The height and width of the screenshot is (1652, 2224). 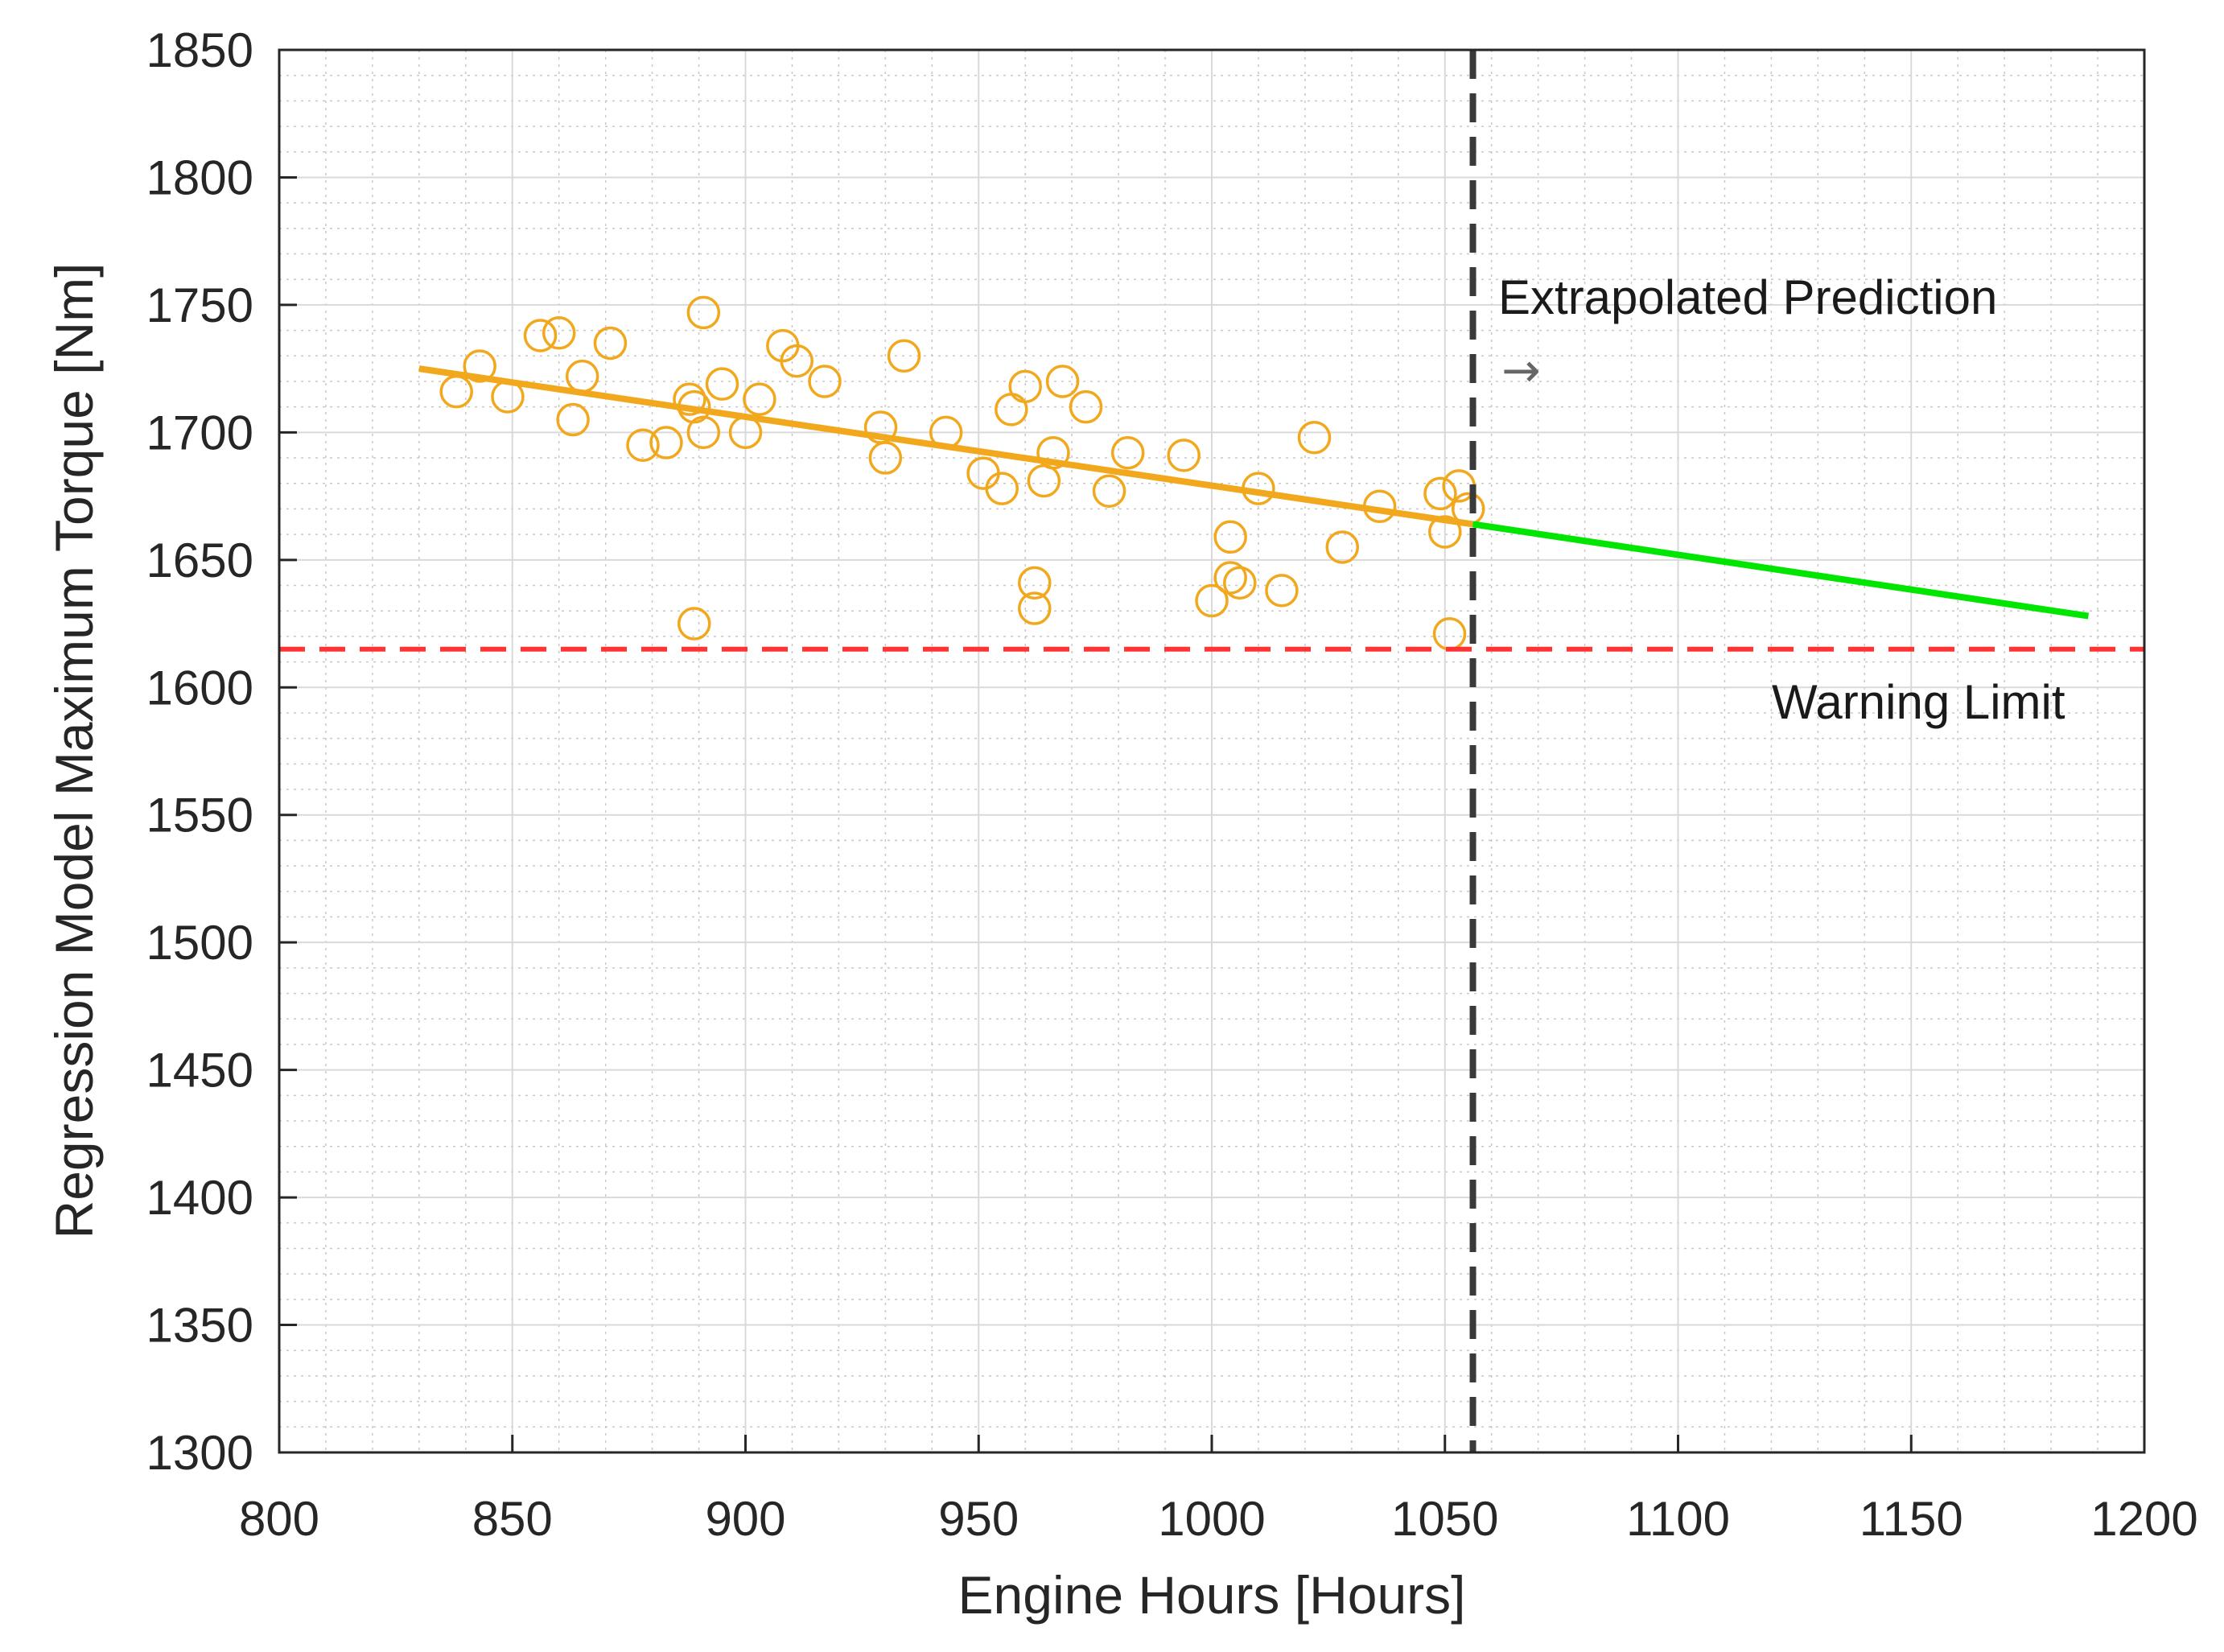 I want to click on x-tick-label: 1100, so click(x=1678, y=1519).